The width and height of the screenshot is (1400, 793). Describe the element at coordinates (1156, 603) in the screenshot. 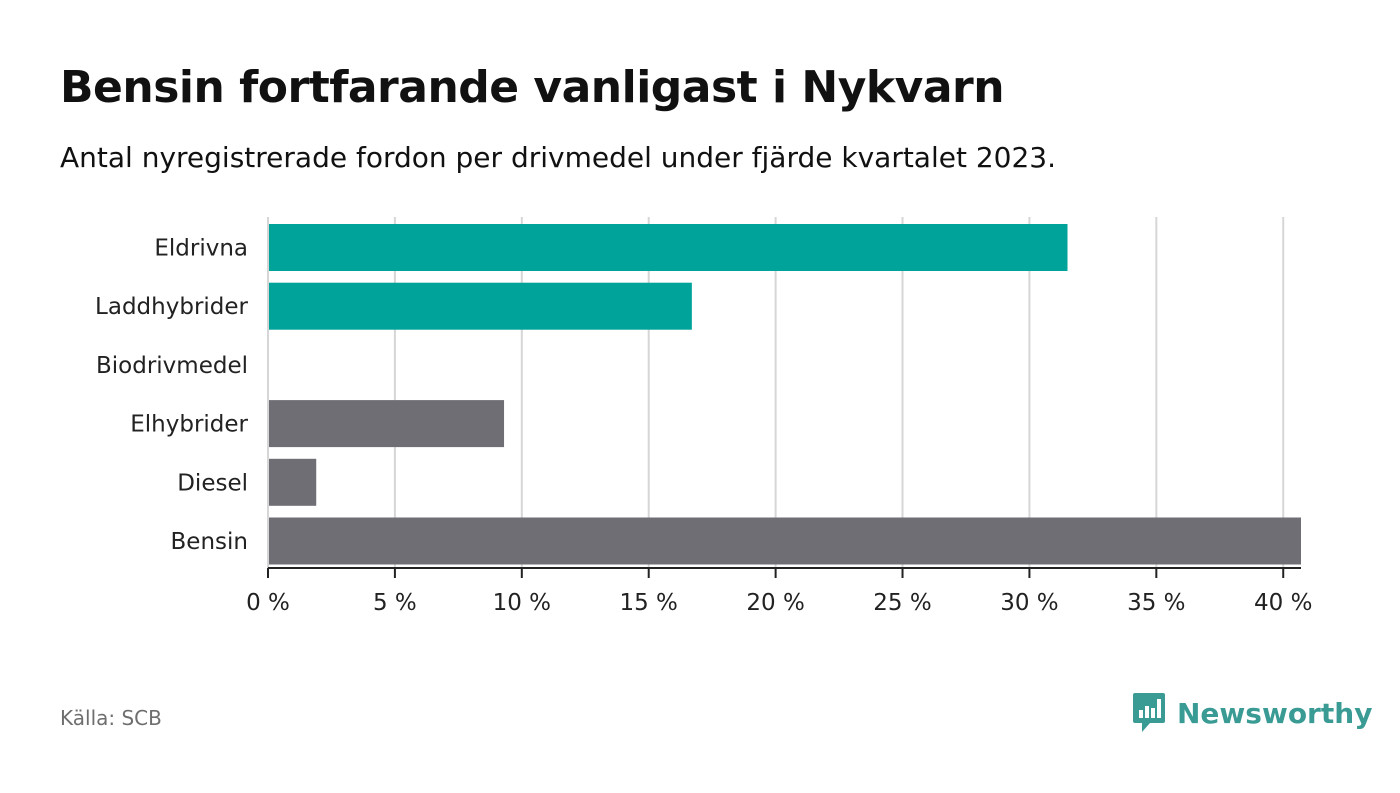

I see `x-tick-label: 35 %` at that location.